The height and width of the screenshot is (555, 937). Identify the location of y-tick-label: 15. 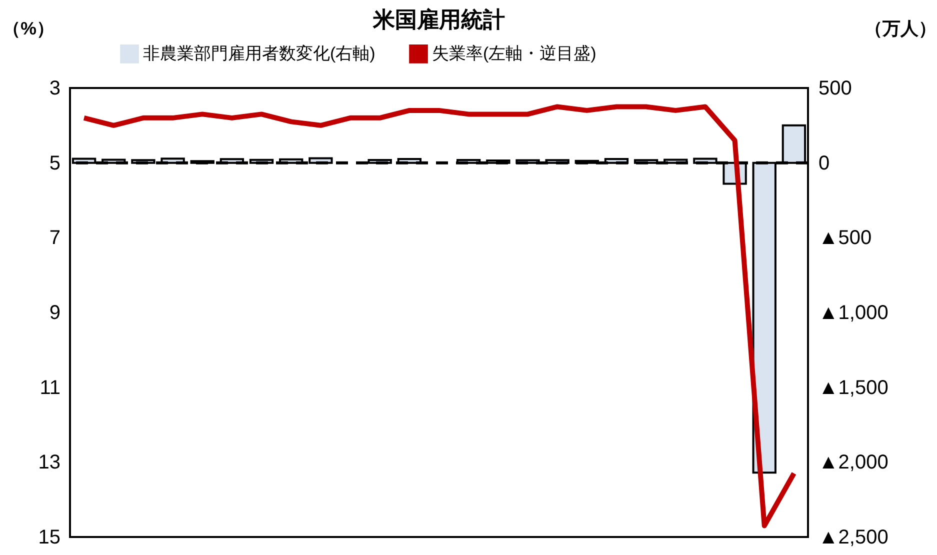
(49, 537).